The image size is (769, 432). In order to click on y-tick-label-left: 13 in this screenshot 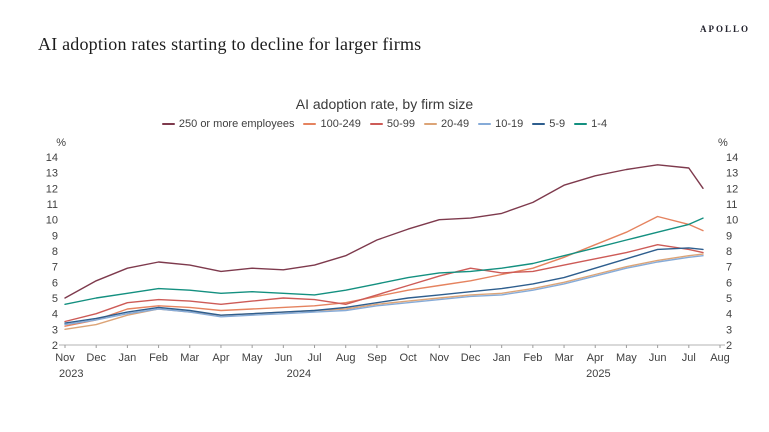, I will do `click(52, 174)`.